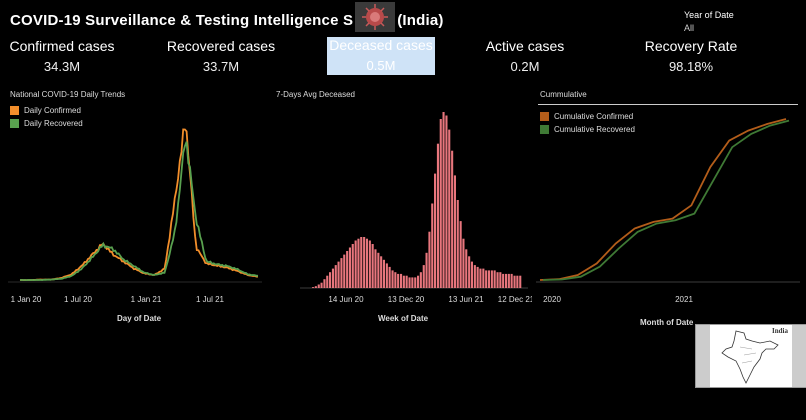  I want to click on daily-chart-title: National COVID-19 Daily Trends, so click(68, 94).